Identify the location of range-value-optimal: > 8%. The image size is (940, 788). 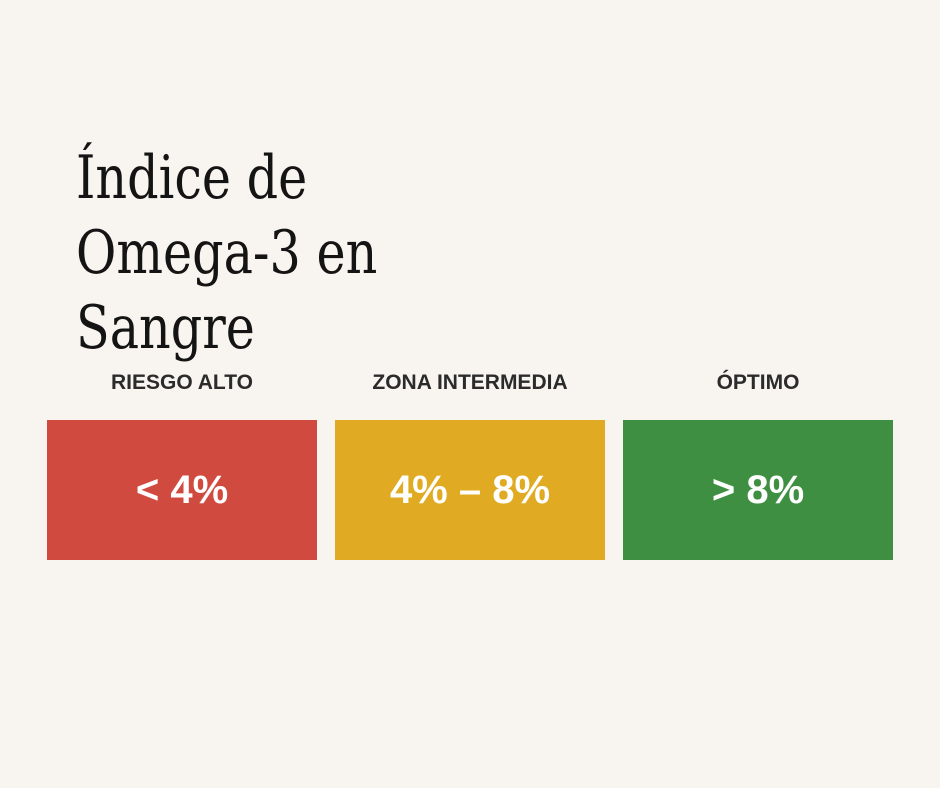
(758, 489).